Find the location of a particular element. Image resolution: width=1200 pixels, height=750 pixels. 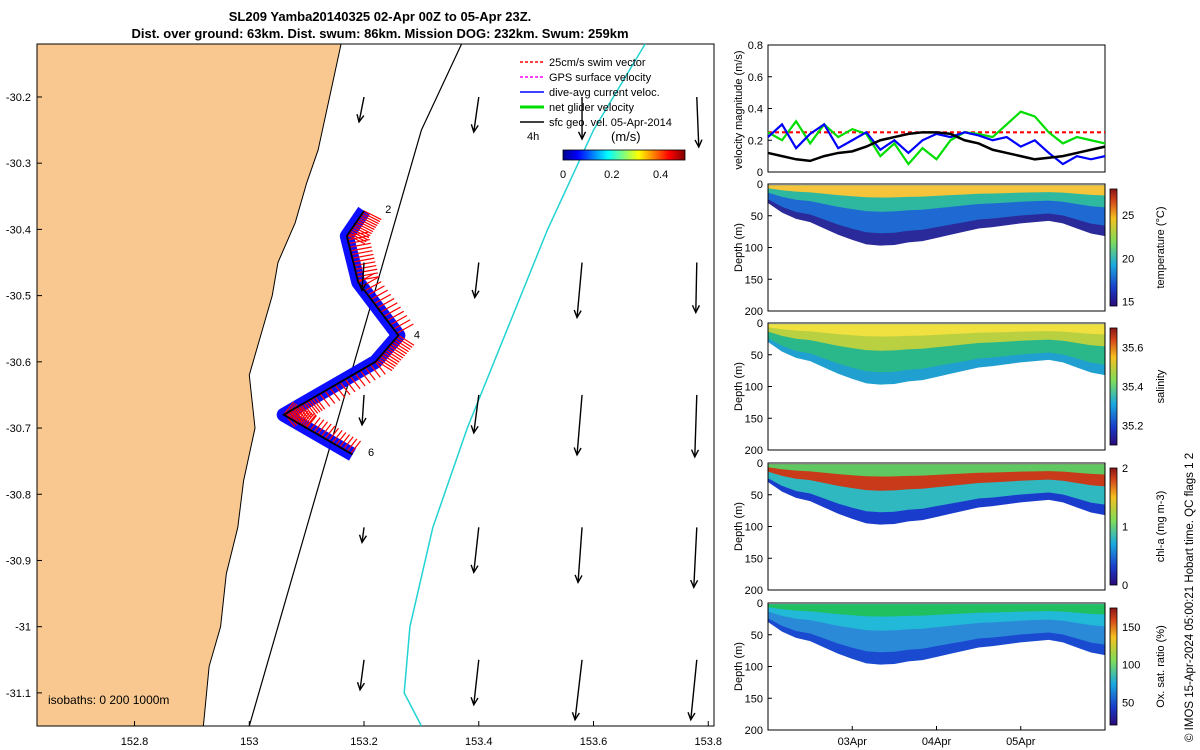

profile-colorbar-label: salinity is located at coordinates (1161, 386).